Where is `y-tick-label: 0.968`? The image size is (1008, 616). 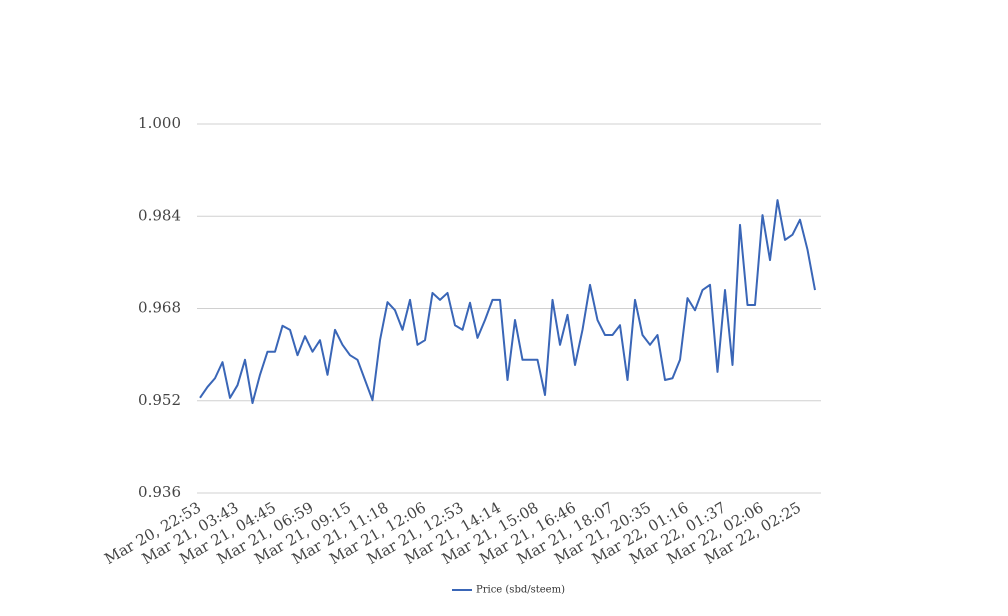
y-tick-label: 0.968 is located at coordinates (159, 308).